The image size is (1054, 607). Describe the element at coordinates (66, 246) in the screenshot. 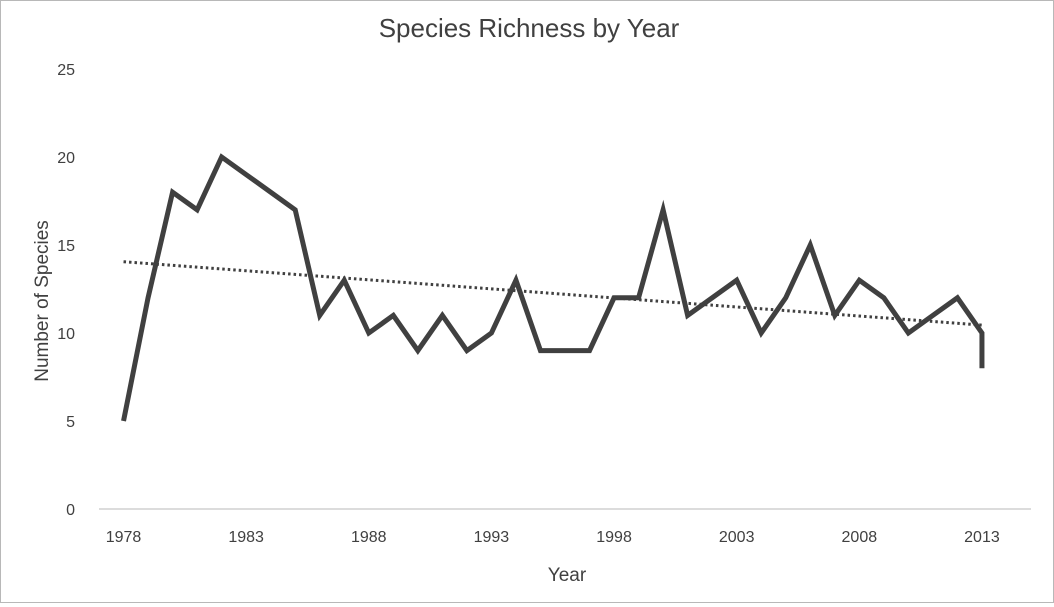

I see `y-tick-label: 15` at that location.